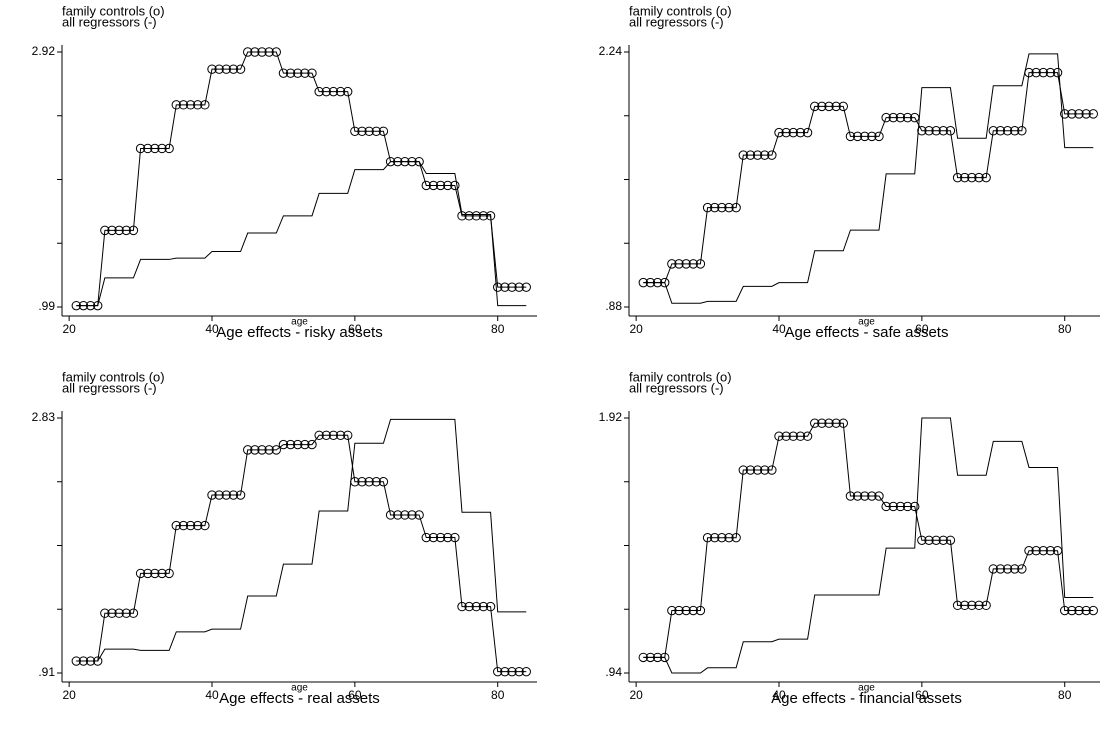  What do you see at coordinates (46, 306) in the screenshot?
I see `y-tick-label: .99` at bounding box center [46, 306].